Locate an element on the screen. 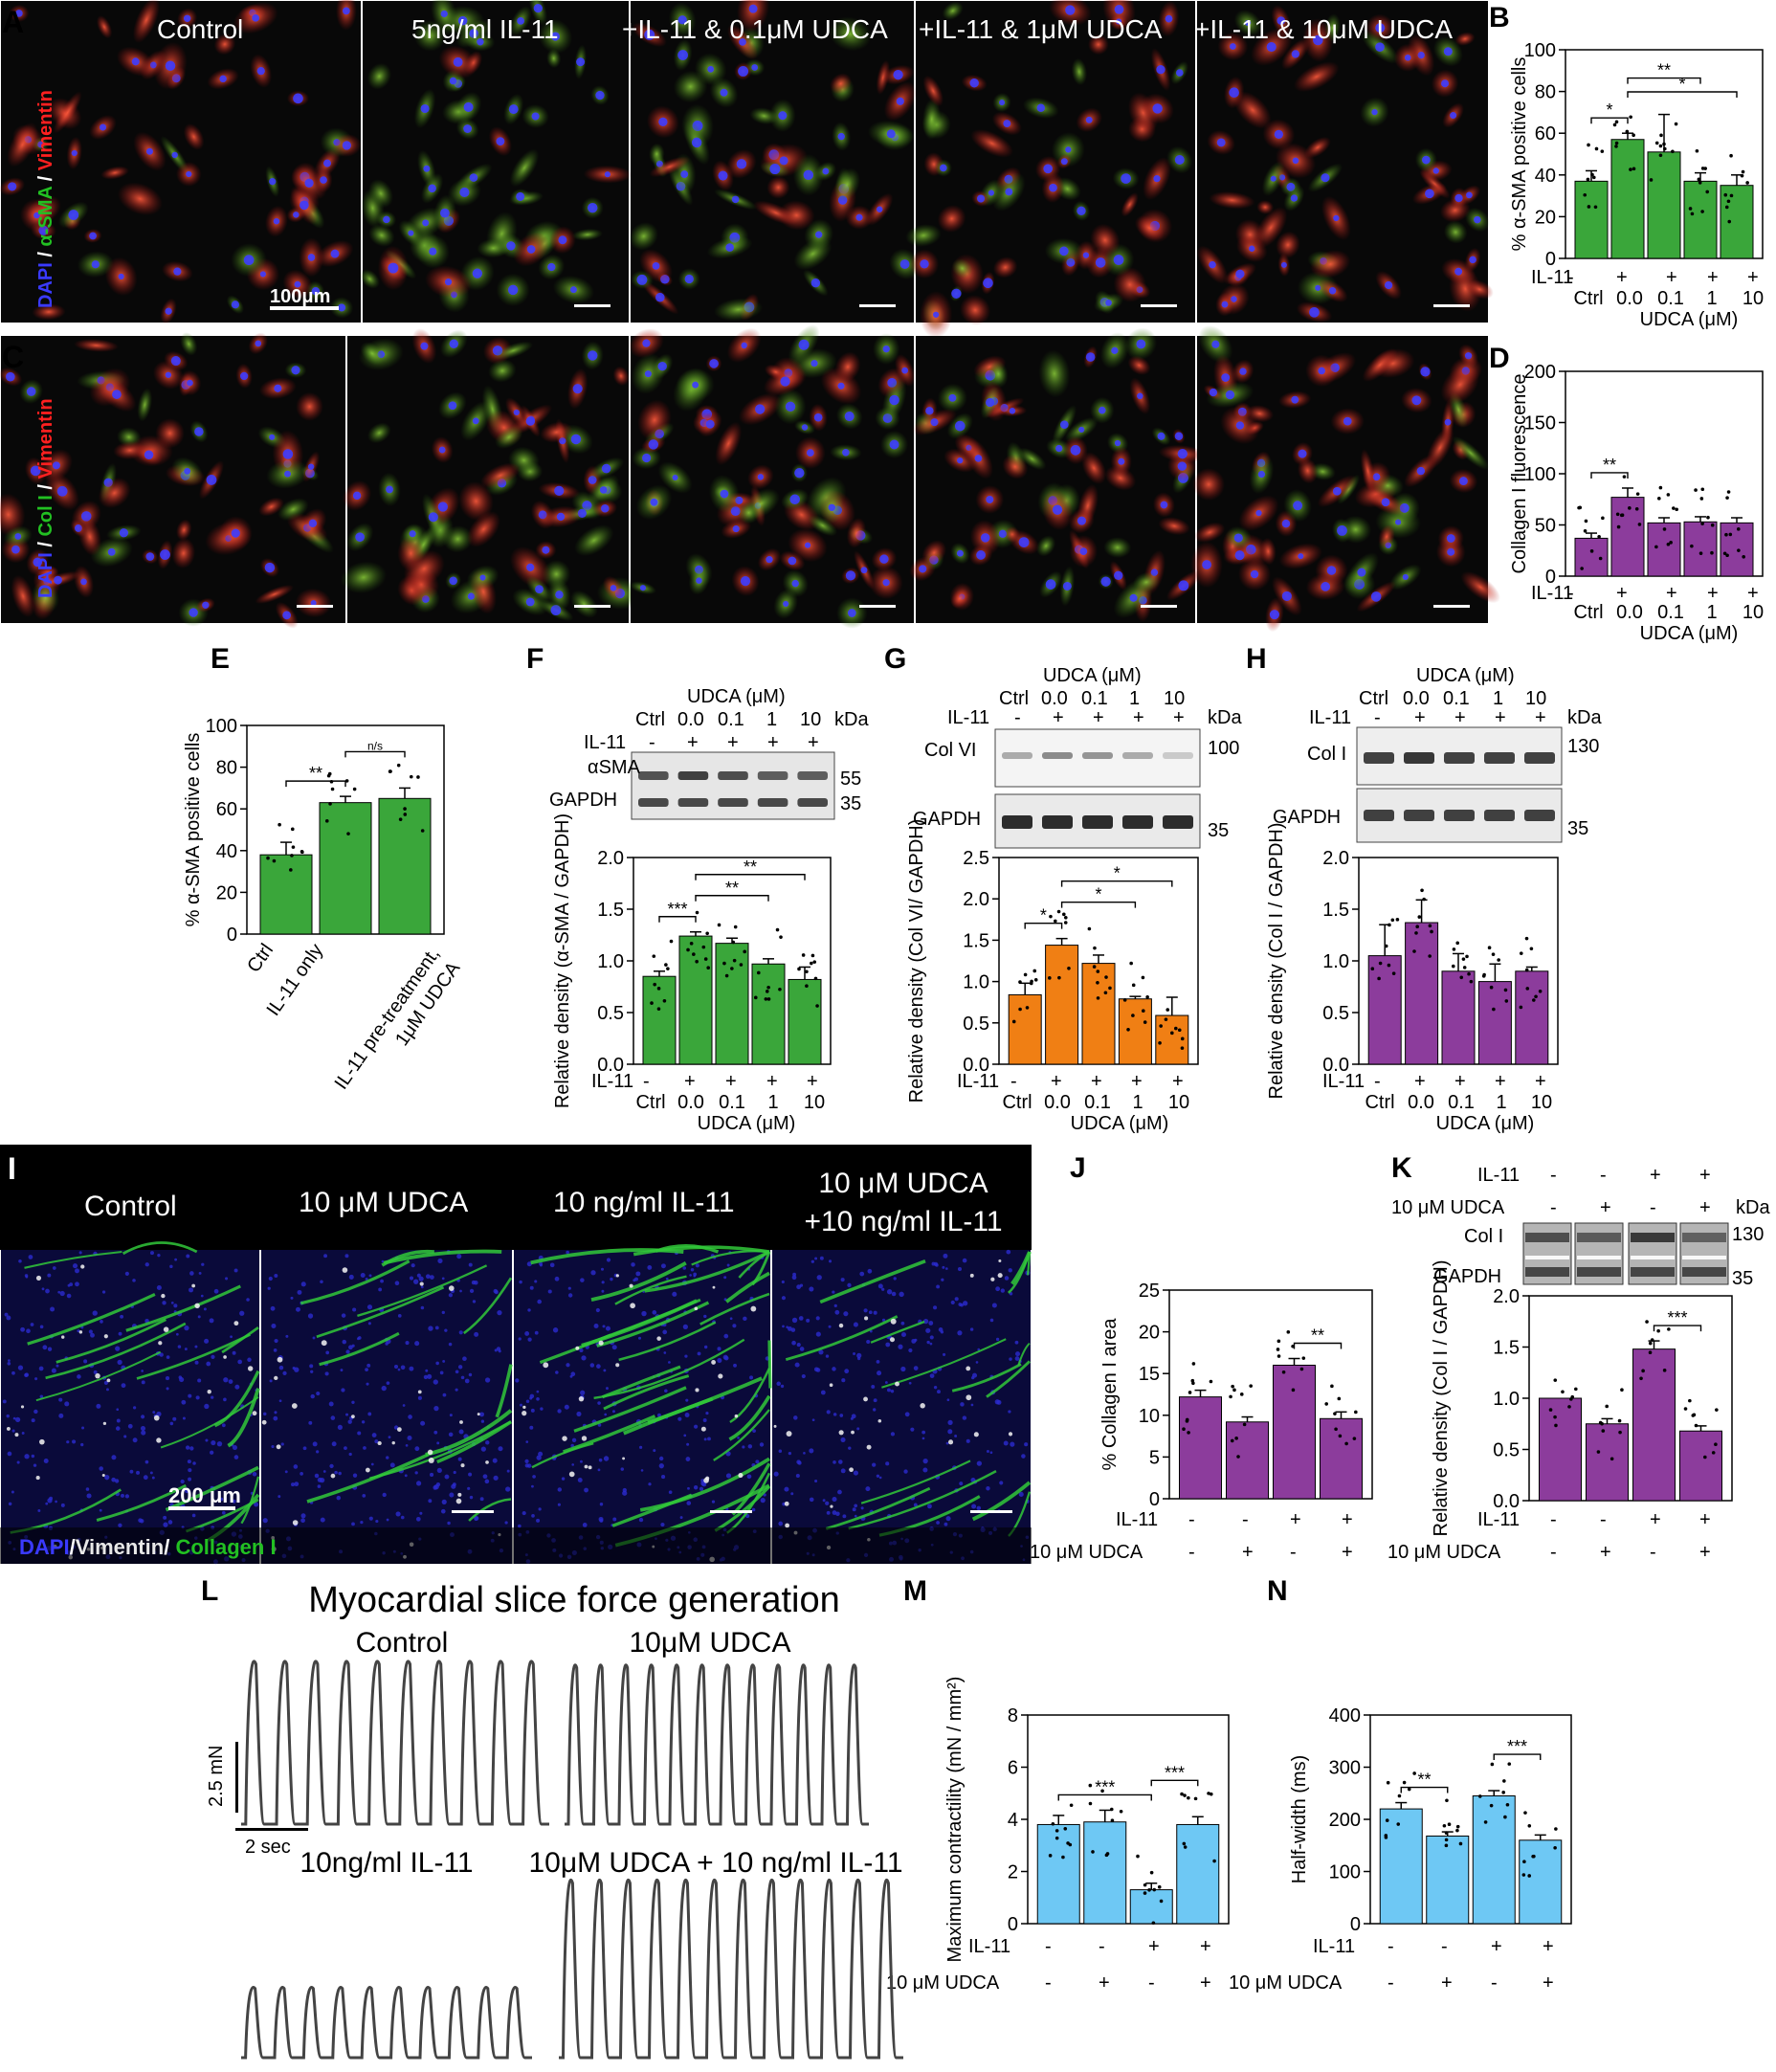  d-il11-sign-0: - is located at coordinates (1570, 594).